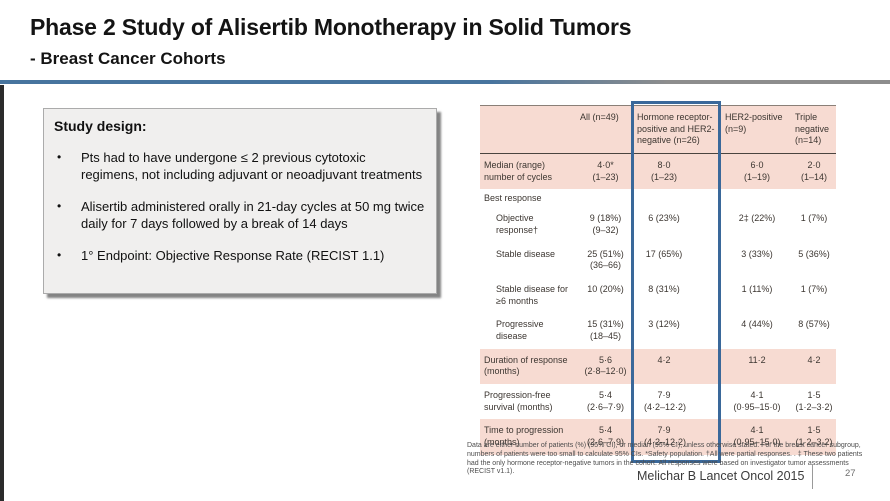 Image resolution: width=890 pixels, height=501 pixels. I want to click on footer-divider, so click(812, 476).